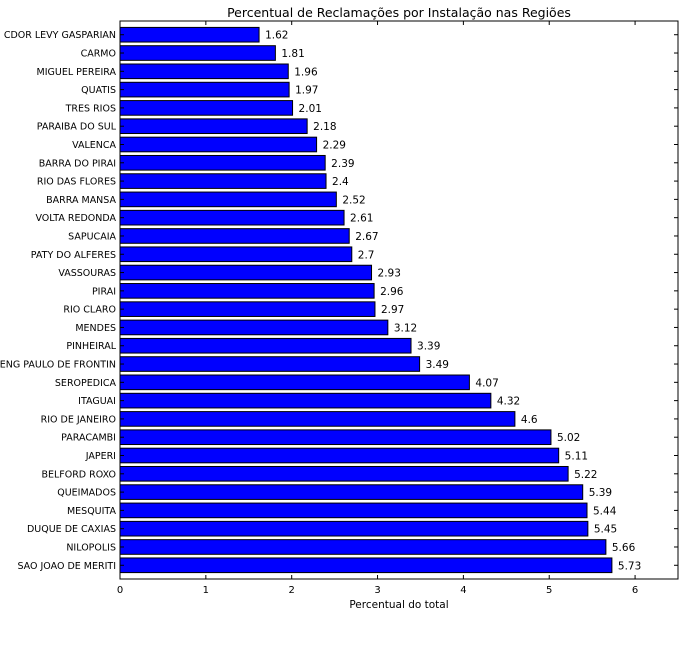  What do you see at coordinates (88, 438) in the screenshot?
I see `category-label: PARACAMBI` at bounding box center [88, 438].